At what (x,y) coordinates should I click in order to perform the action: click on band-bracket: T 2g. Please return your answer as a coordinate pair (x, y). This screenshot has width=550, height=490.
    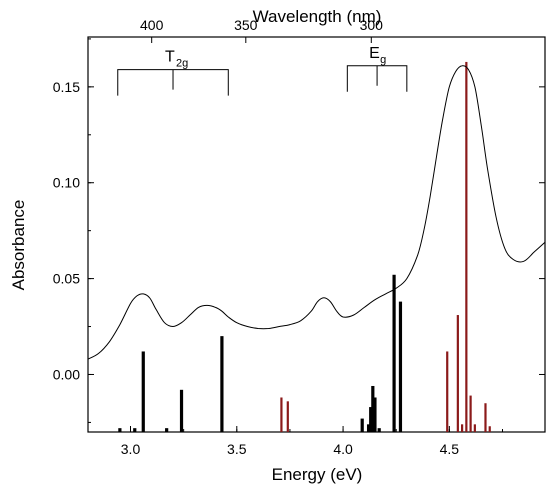
    Looking at the image, I should click on (173, 72).